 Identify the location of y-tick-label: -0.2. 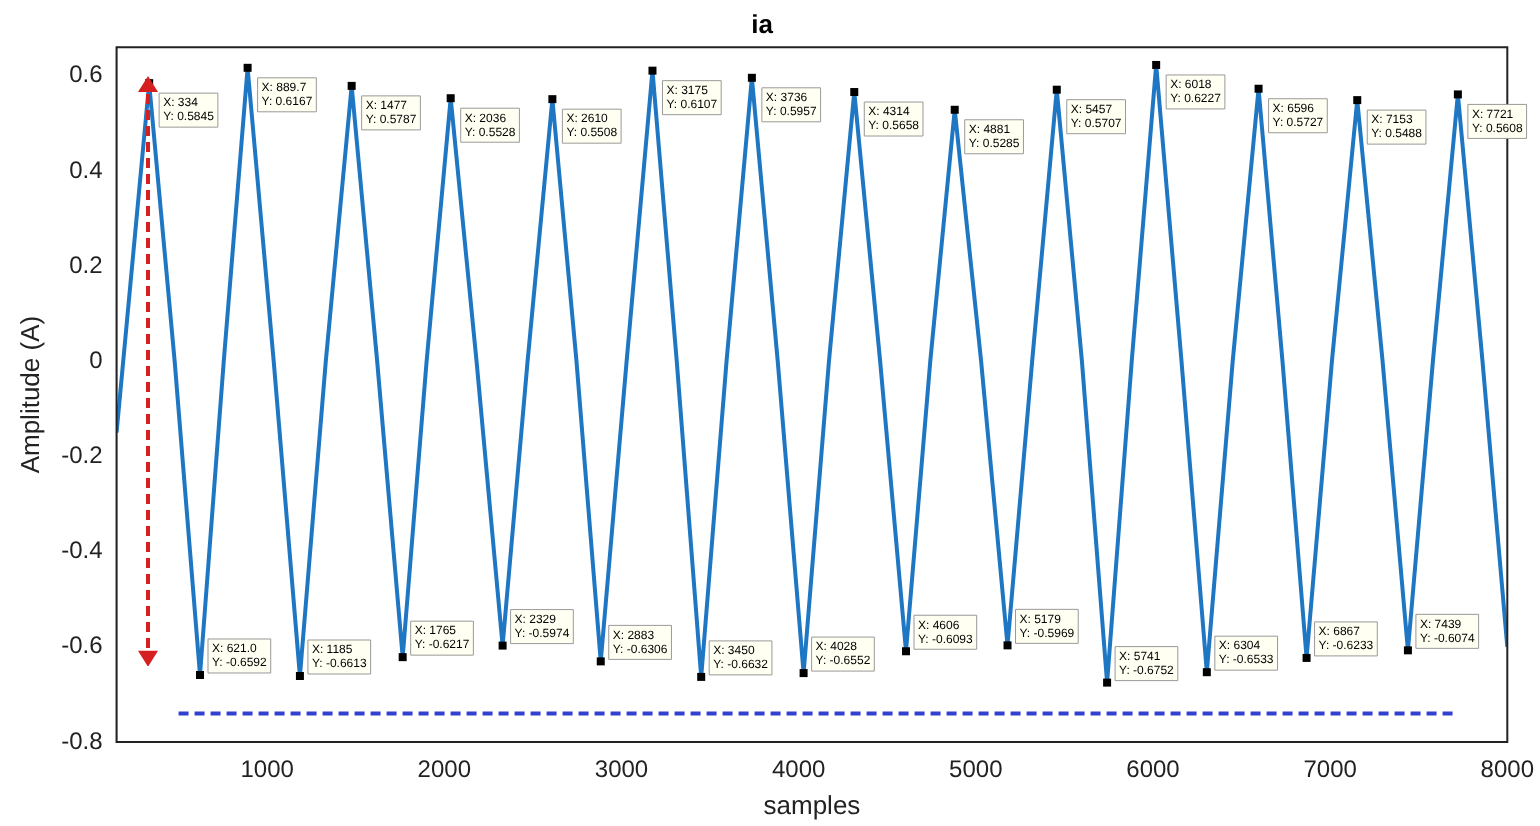
(82, 455).